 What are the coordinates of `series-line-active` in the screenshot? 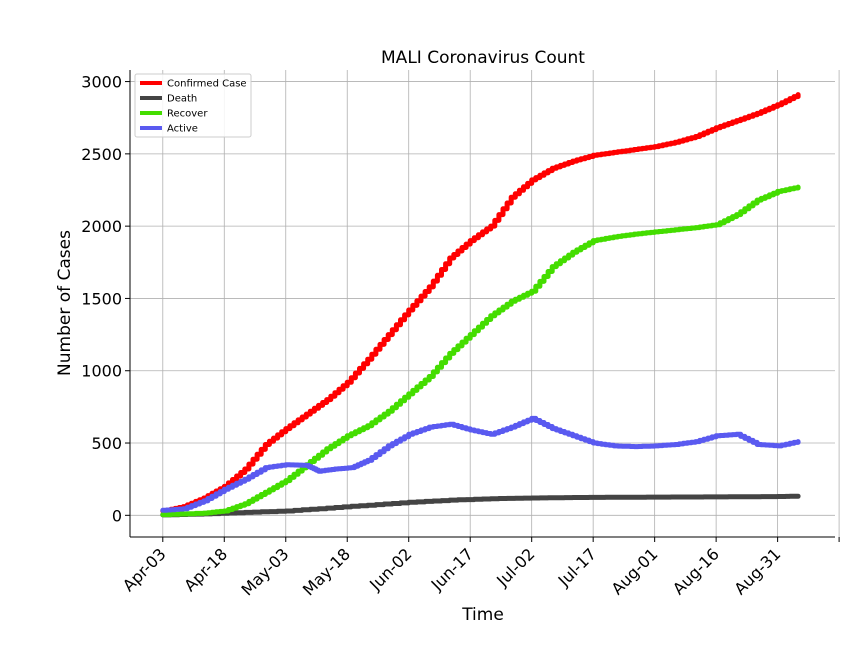 It's located at (480, 464).